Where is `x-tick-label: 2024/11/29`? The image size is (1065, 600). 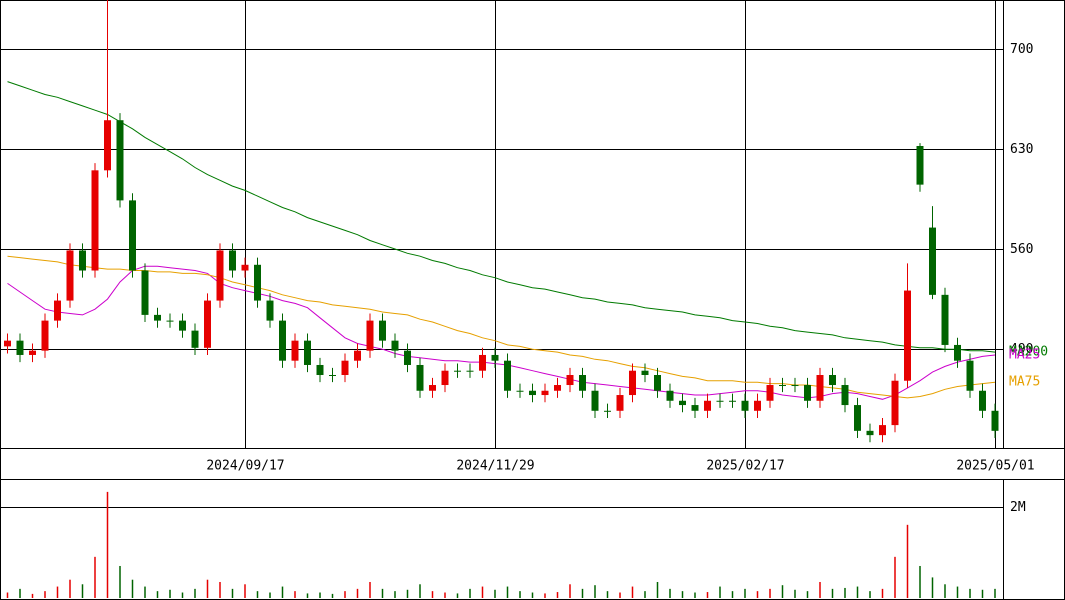
x-tick-label: 2024/11/29 is located at coordinates (495, 466).